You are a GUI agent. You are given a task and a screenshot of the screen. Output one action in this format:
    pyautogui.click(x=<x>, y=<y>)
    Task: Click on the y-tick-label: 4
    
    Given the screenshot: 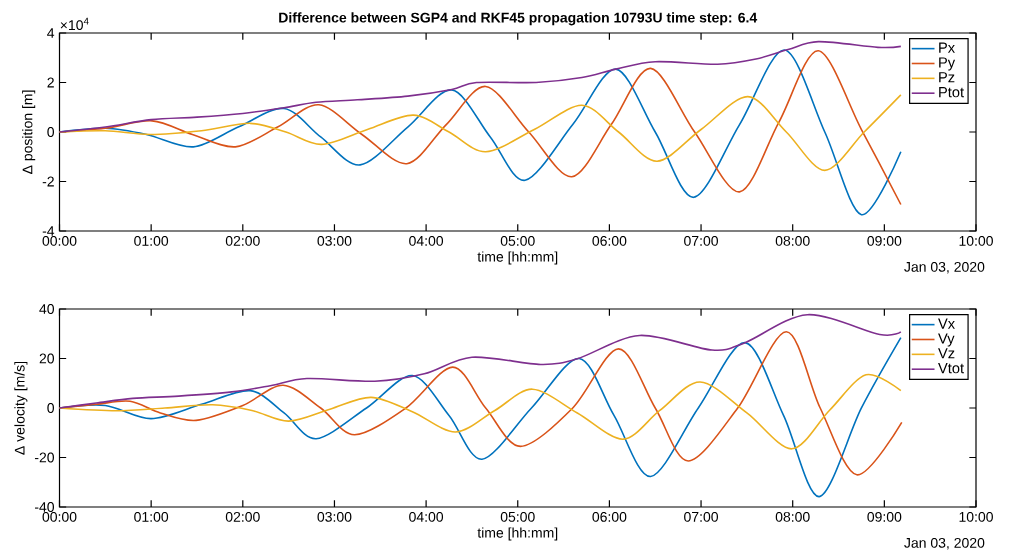 What is the action you would take?
    pyautogui.click(x=51, y=33)
    